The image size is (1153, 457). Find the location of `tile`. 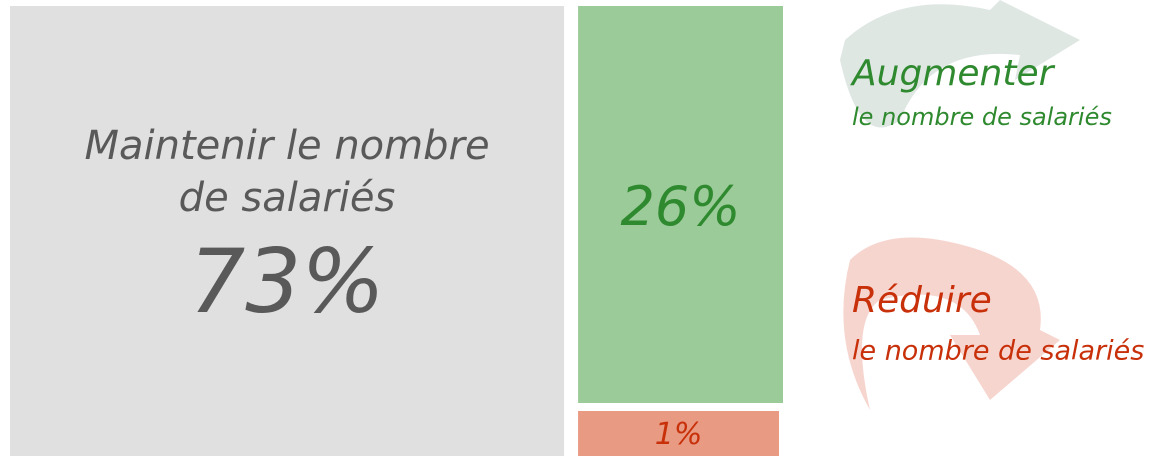

tile is located at coordinates (678, 433).